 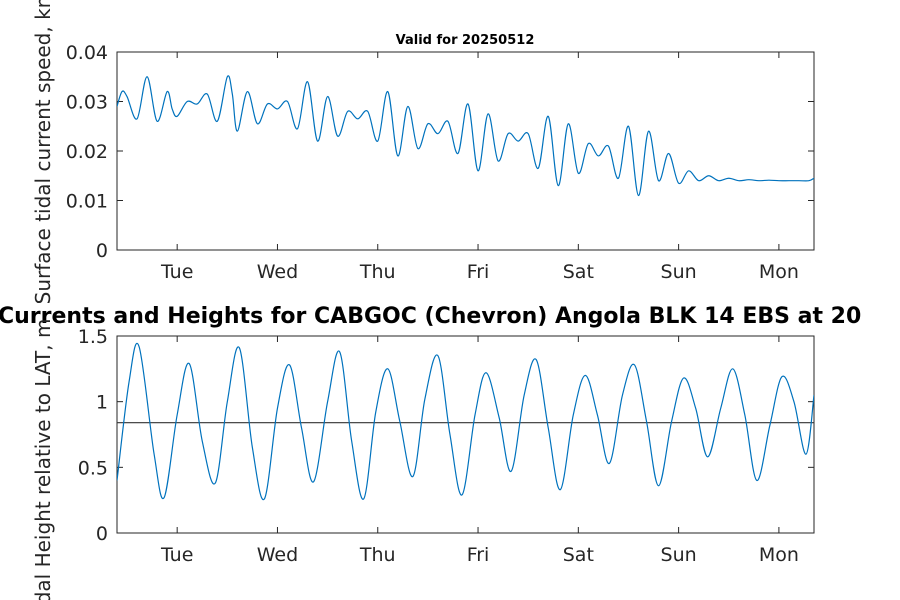 What do you see at coordinates (377, 555) in the screenshot?
I see `bottom-xtick-label: Thu` at bounding box center [377, 555].